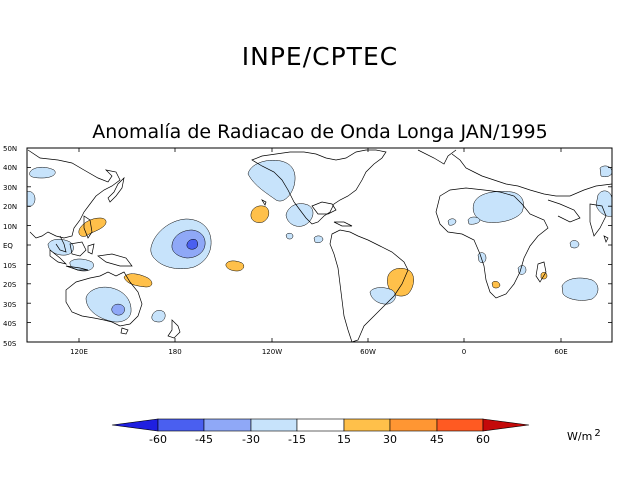 This screenshot has height=494, width=640. I want to click on anomaly-indonesia-neg, so click(81, 265).